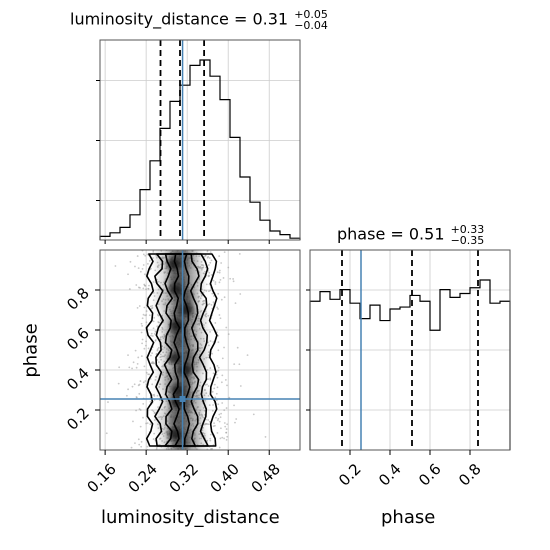 This screenshot has width=550, height=550. What do you see at coordinates (78, 339) in the screenshot?
I see `phase-y-tick-label: 0.6` at bounding box center [78, 339].